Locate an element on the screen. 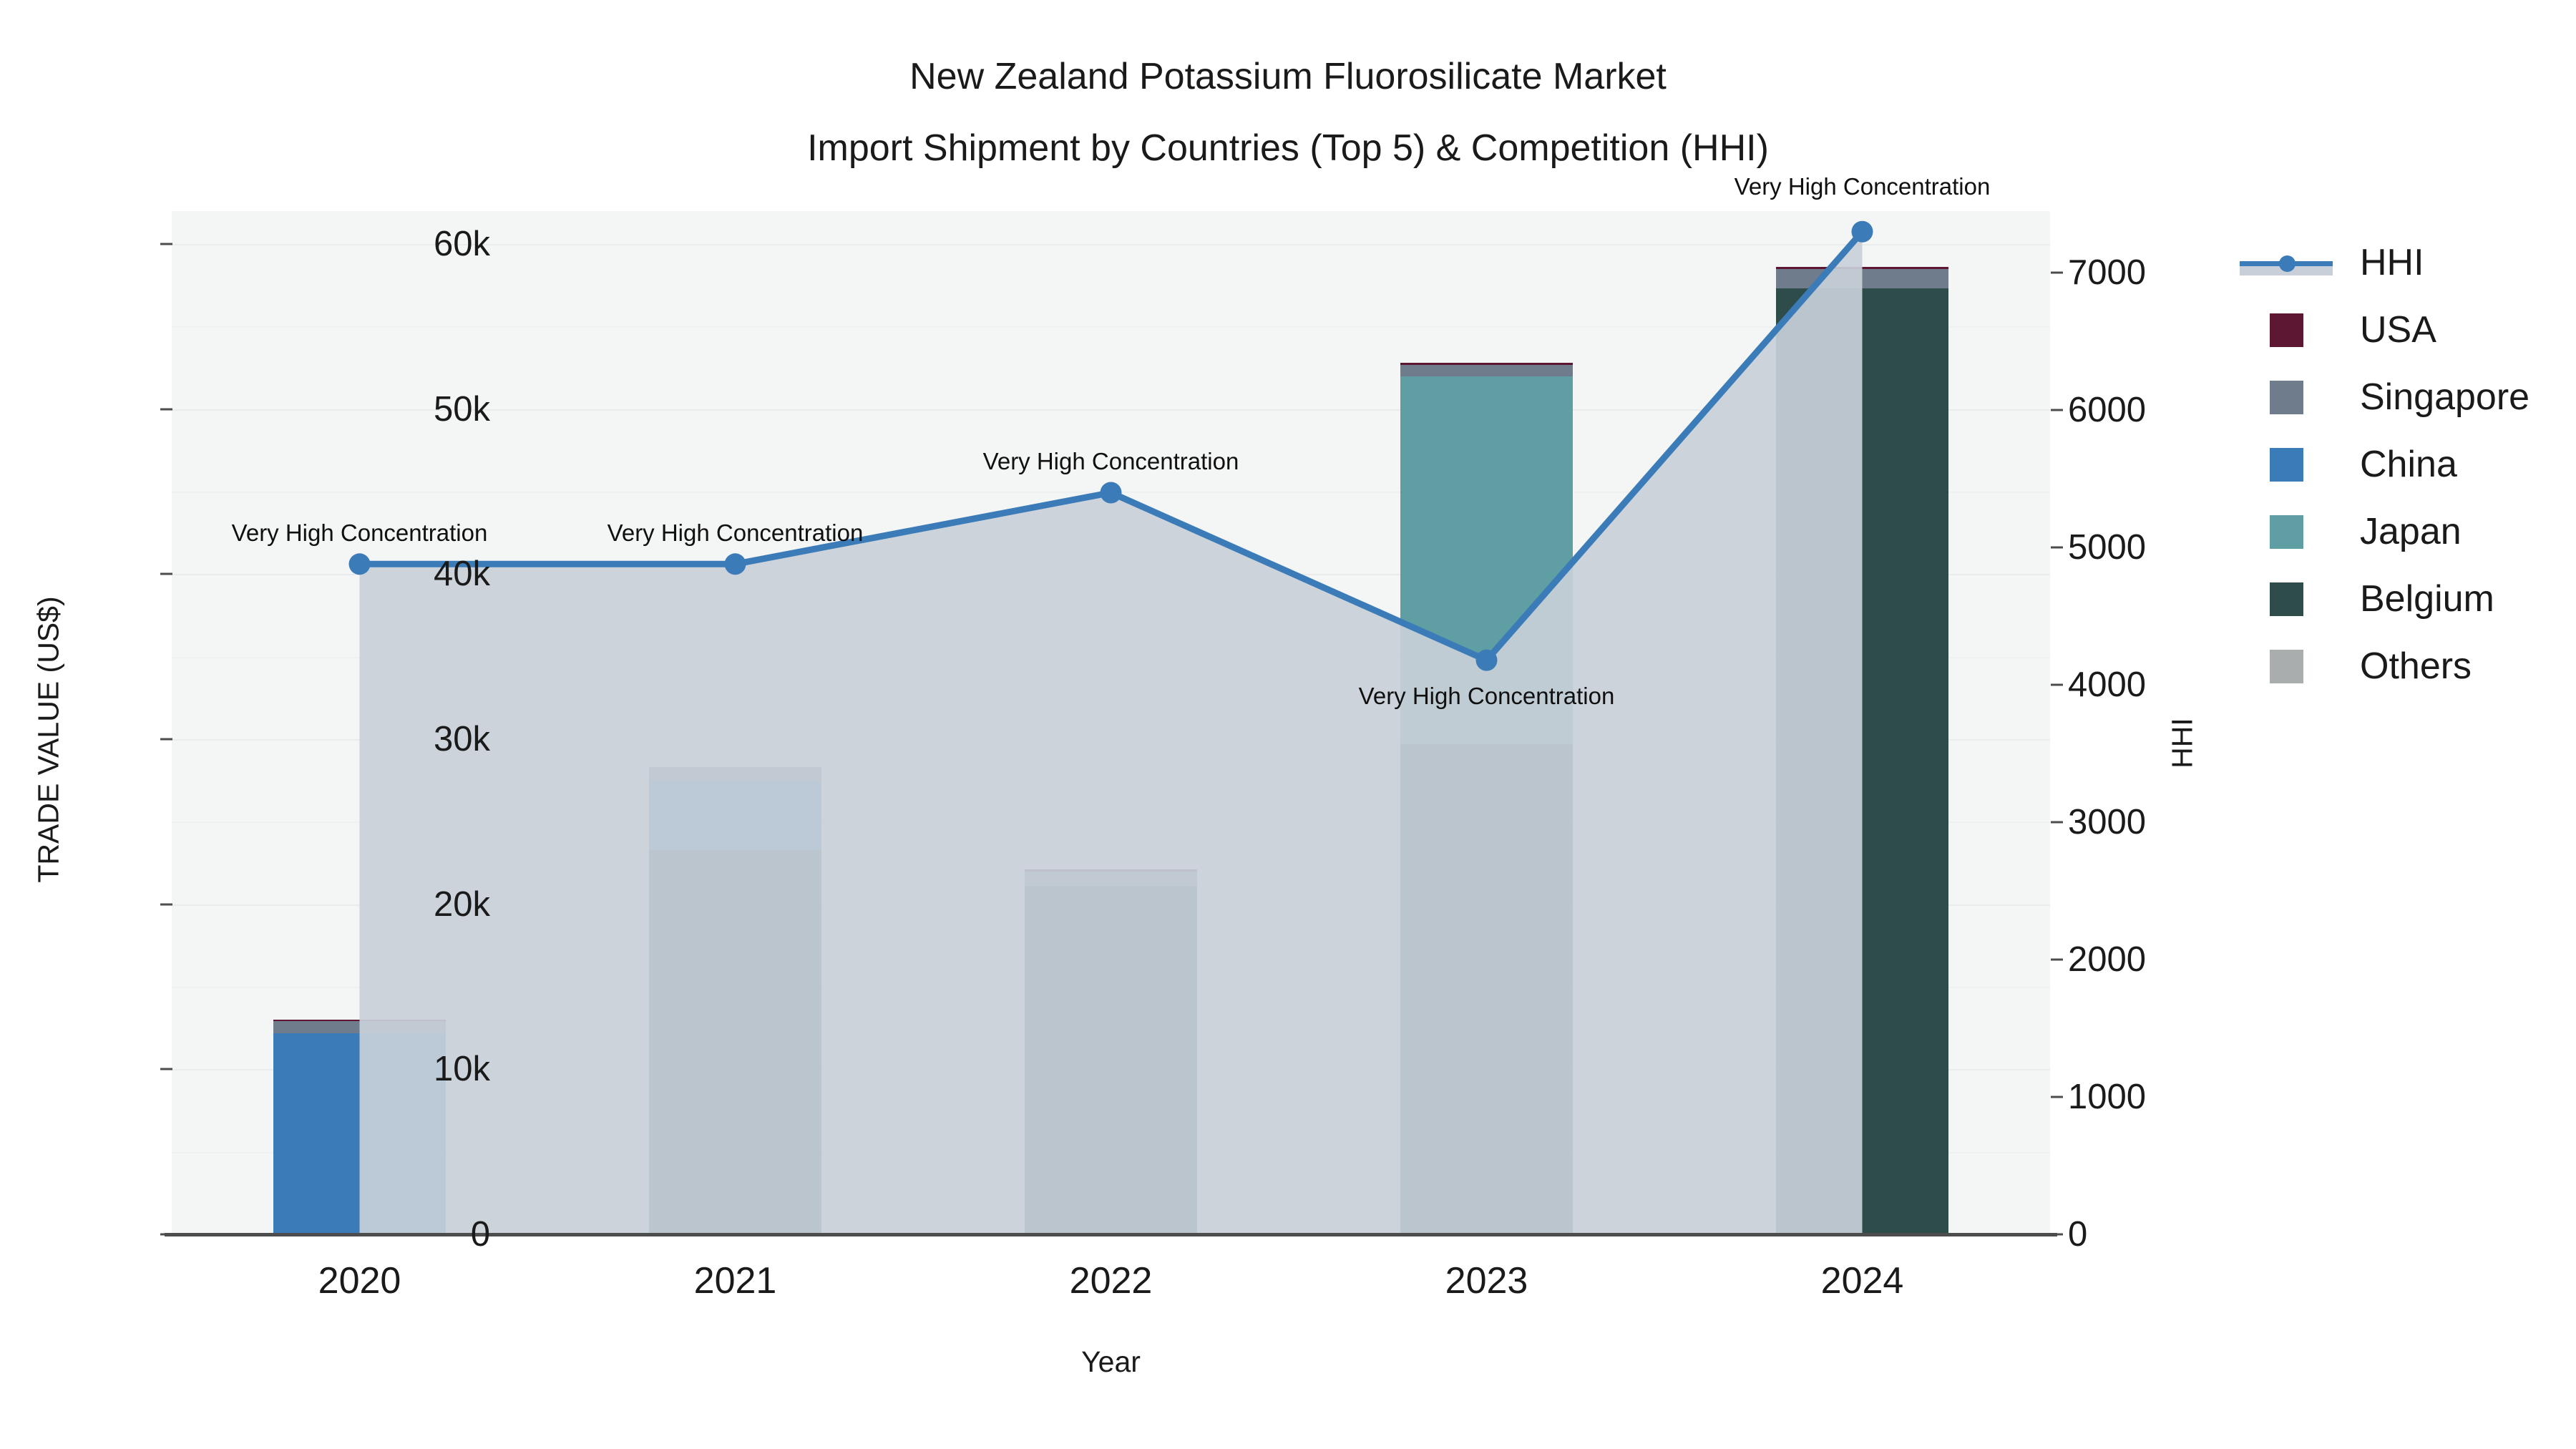 The width and height of the screenshot is (2576, 1449). y-axis-right-tick: 1000 is located at coordinates (2107, 1097).